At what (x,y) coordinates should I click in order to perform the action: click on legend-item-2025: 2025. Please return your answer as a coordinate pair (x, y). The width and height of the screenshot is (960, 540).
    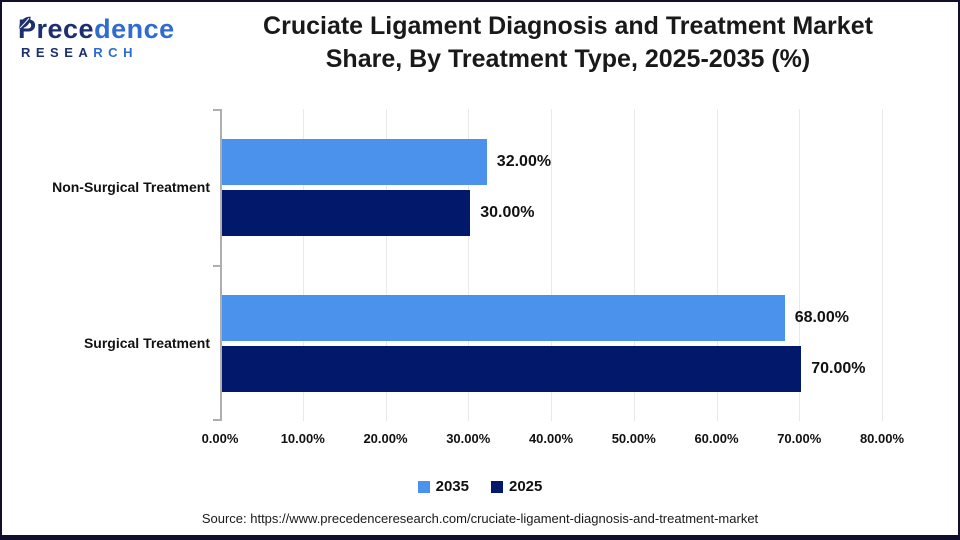
    Looking at the image, I should click on (516, 486).